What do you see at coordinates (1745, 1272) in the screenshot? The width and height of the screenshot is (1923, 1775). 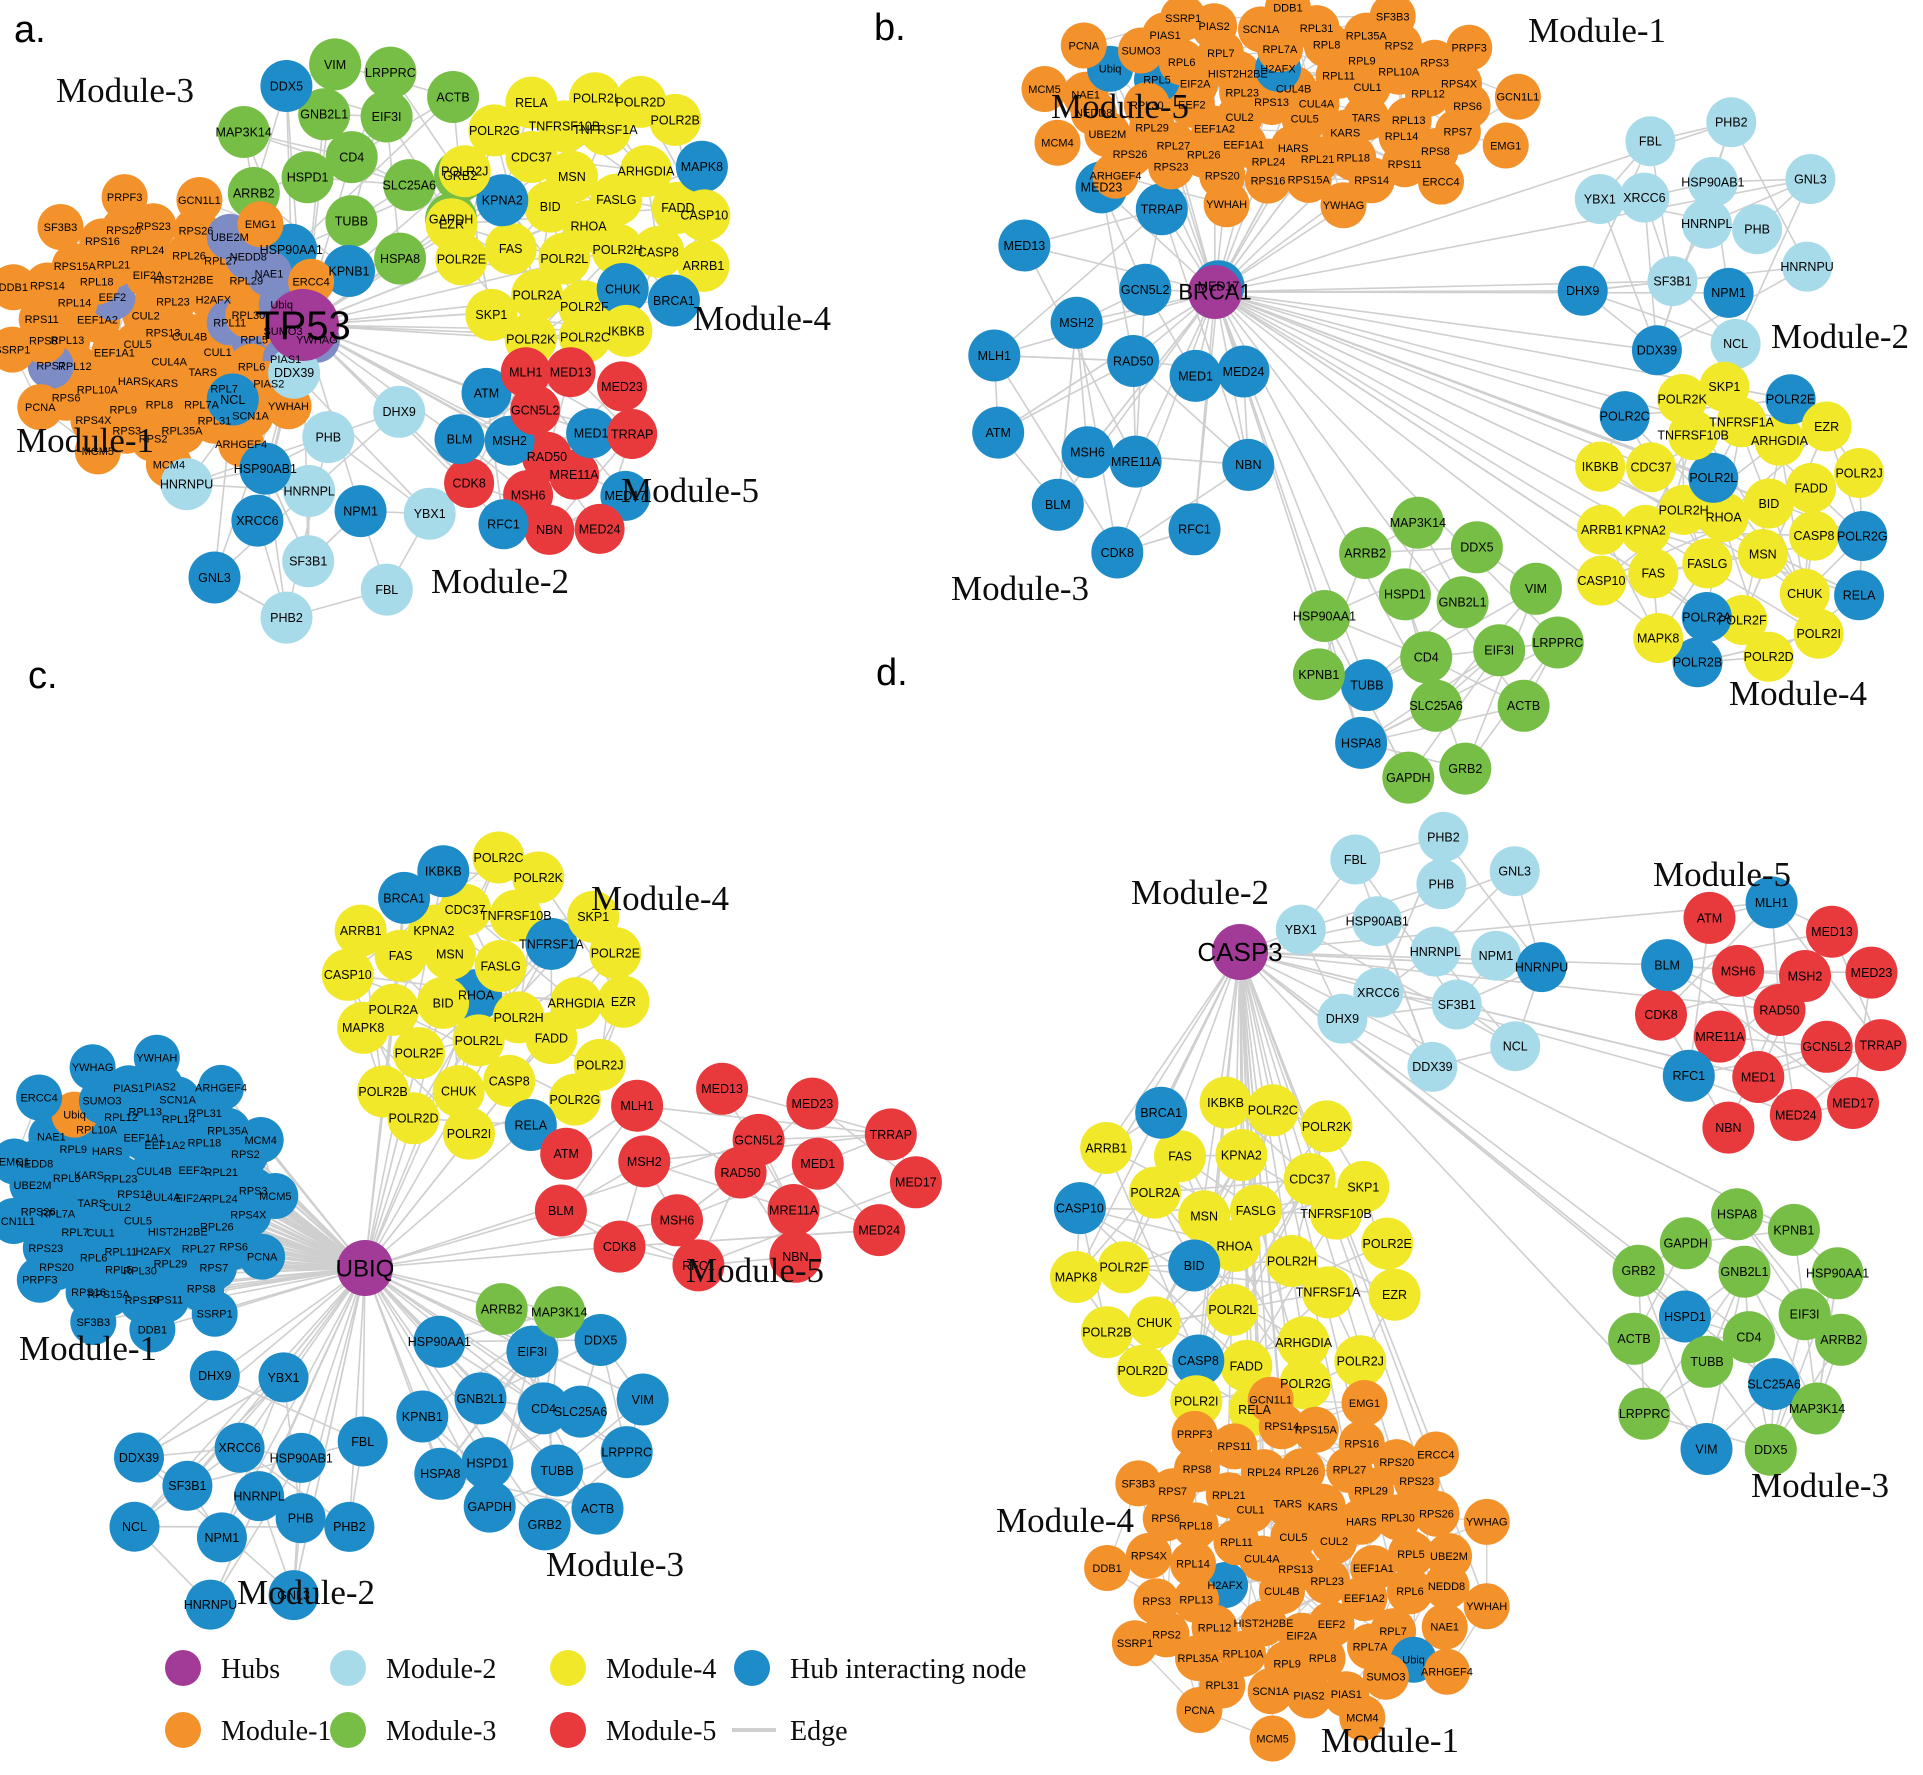 I see `node-label-GNB2L1: GNB2L1` at bounding box center [1745, 1272].